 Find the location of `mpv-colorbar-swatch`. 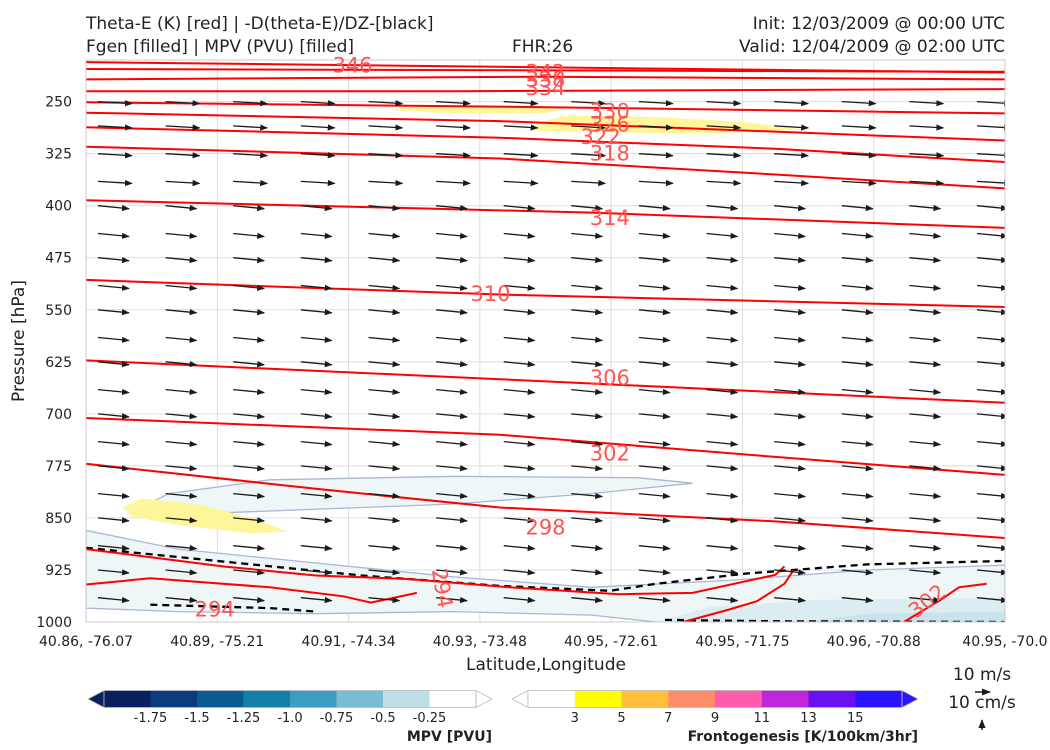

mpv-colorbar-swatch is located at coordinates (313, 699).